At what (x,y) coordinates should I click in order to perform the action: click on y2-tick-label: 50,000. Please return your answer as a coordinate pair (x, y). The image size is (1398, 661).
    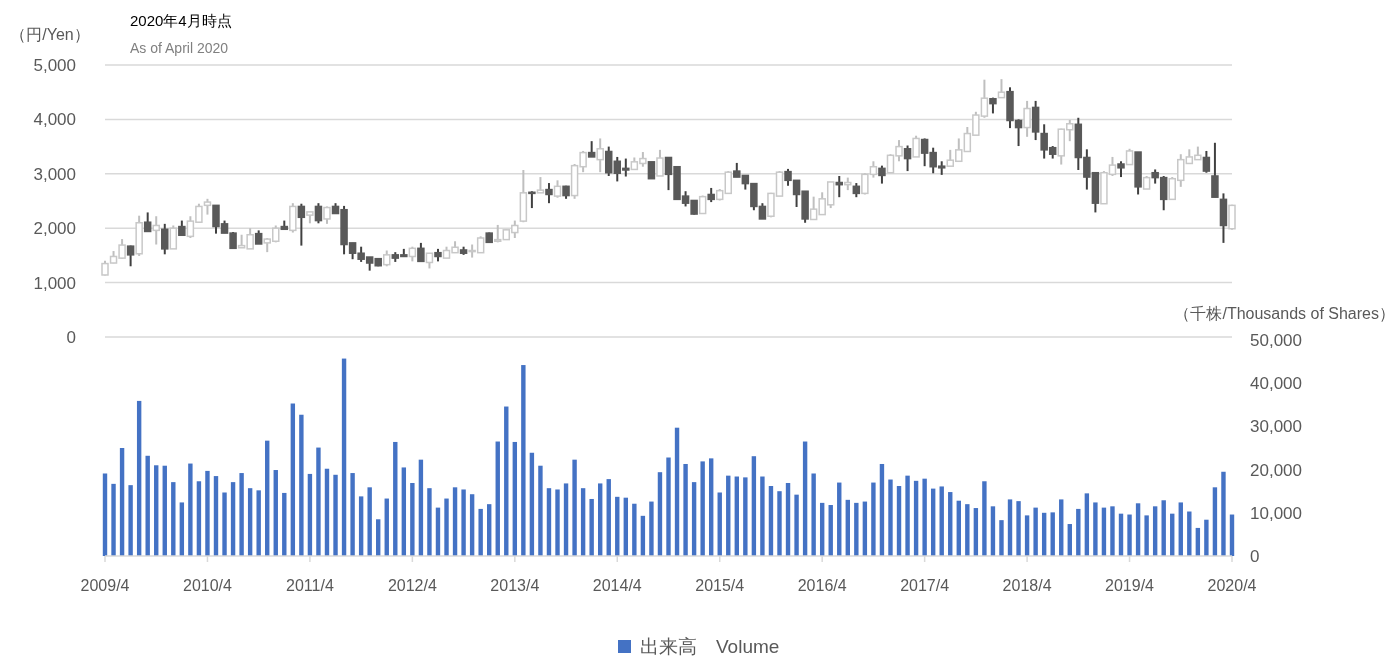
    Looking at the image, I should click on (1276, 340).